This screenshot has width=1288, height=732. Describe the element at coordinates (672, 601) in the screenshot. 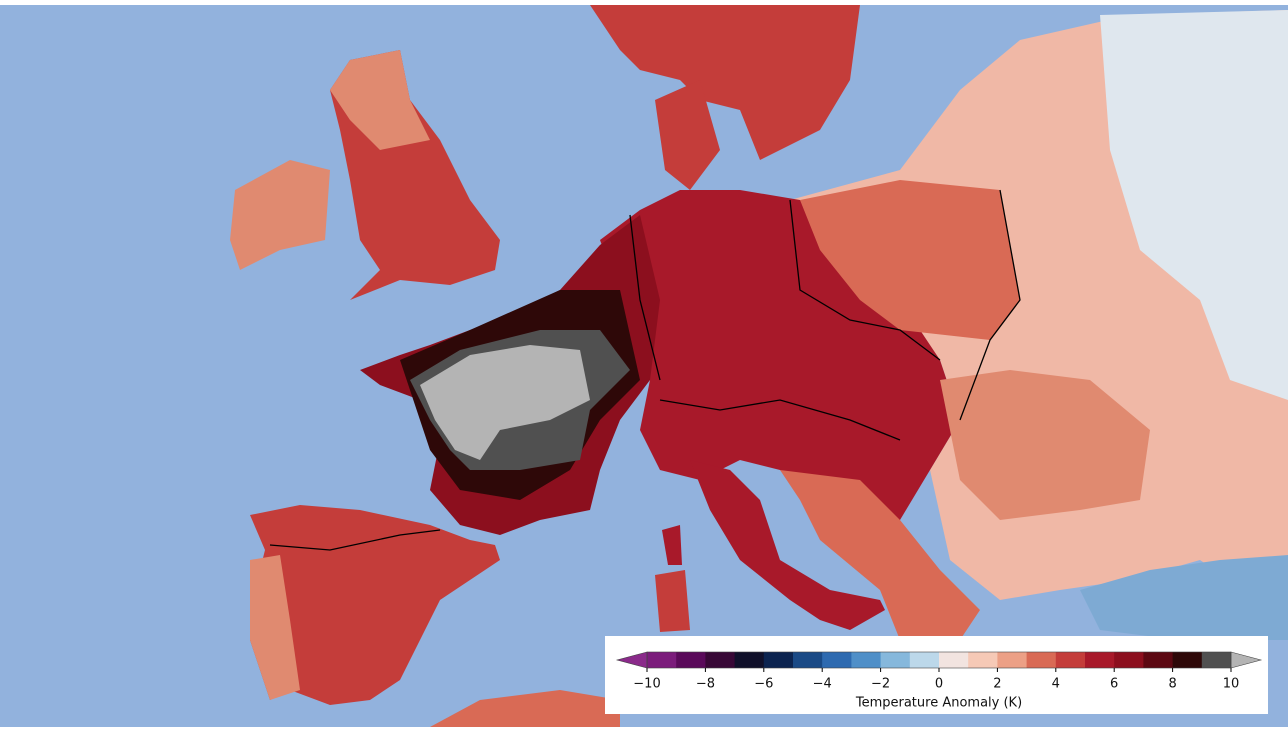

I see `sardinia` at that location.